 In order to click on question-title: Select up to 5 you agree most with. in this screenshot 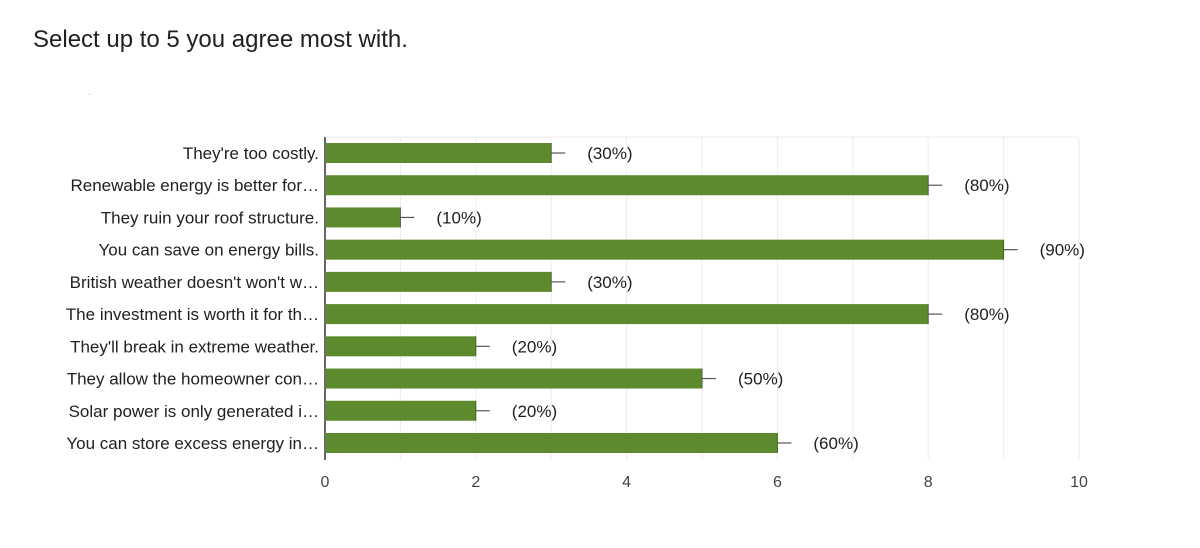, I will do `click(220, 39)`.